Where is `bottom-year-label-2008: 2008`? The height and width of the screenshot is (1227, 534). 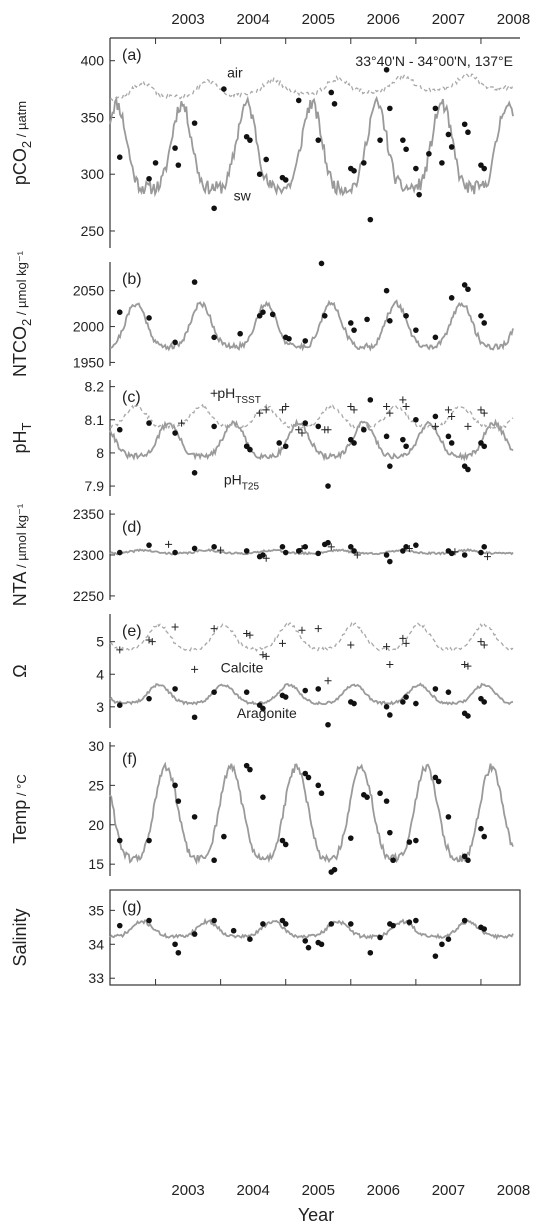
bottom-year-label-2008: 2008 is located at coordinates (513, 1190).